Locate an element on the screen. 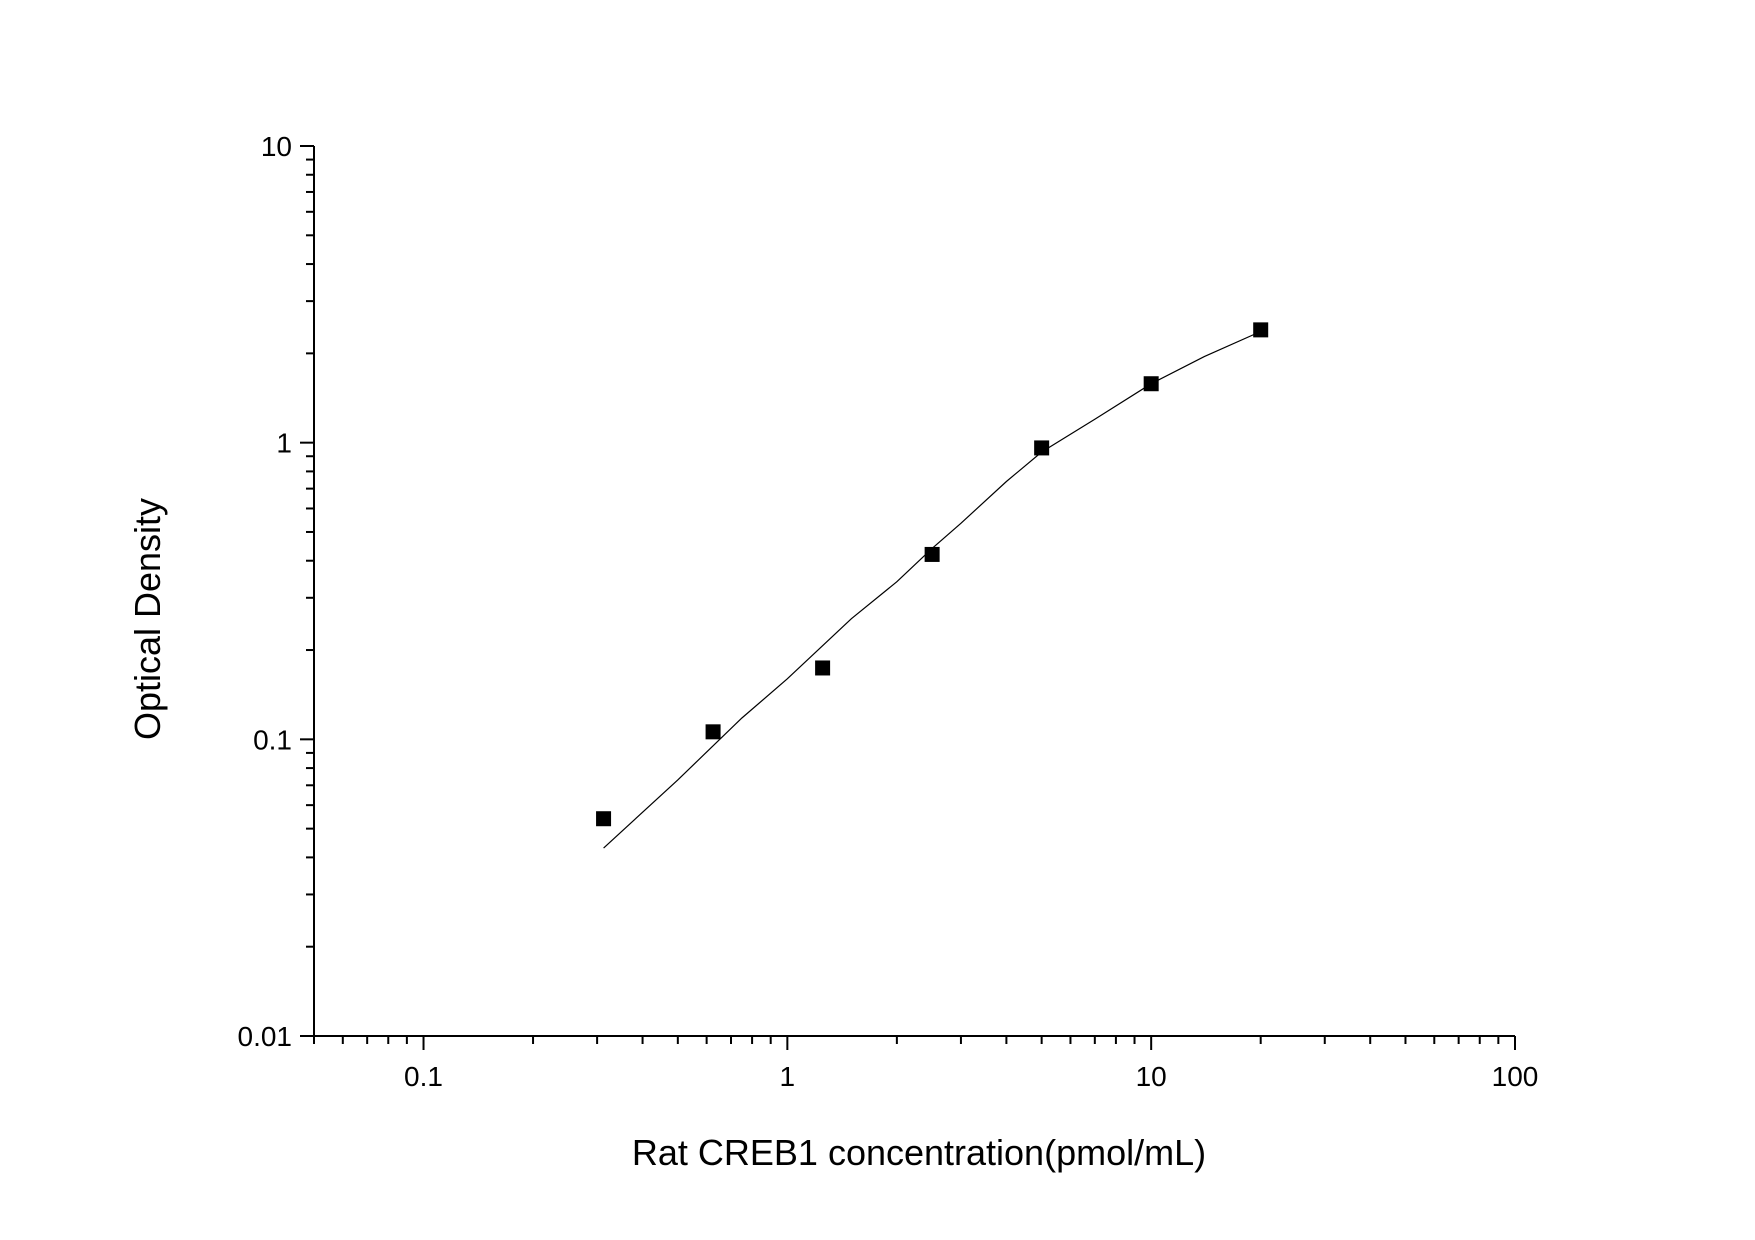 The height and width of the screenshot is (1240, 1755). y-tick-label: 0.01 is located at coordinates (265, 1036).